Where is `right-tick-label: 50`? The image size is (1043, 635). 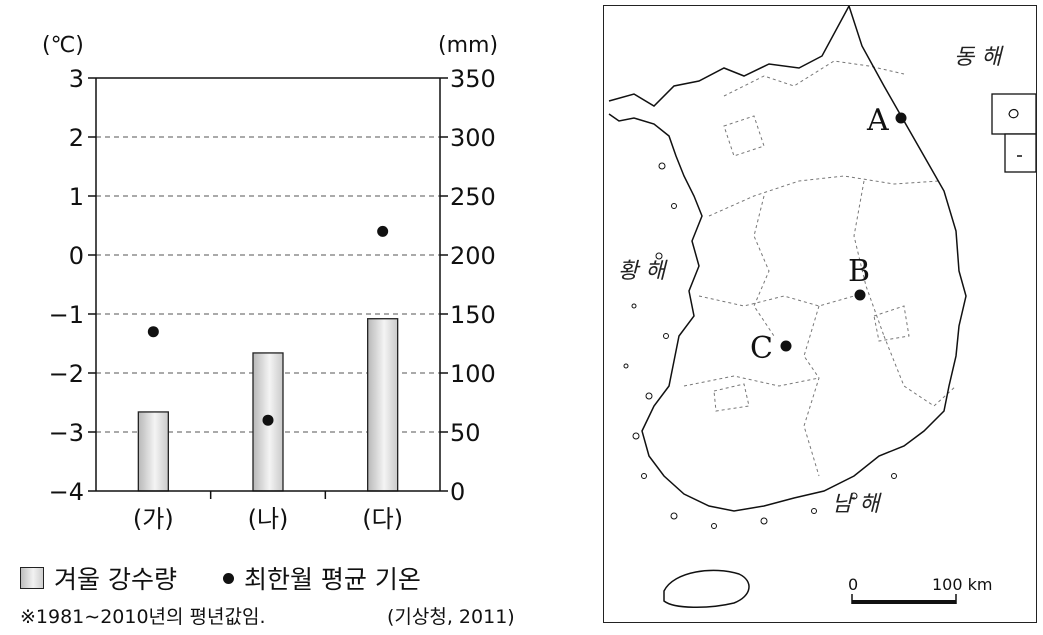 right-tick-label: 50 is located at coordinates (465, 433).